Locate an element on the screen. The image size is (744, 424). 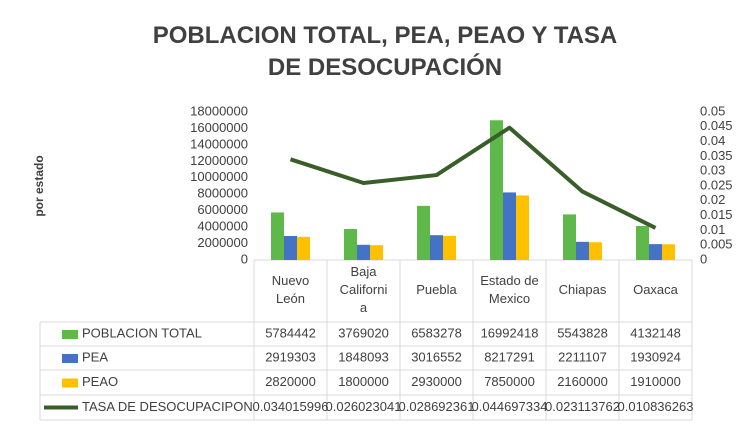
table-value: 0.028692361 is located at coordinates (437, 406).